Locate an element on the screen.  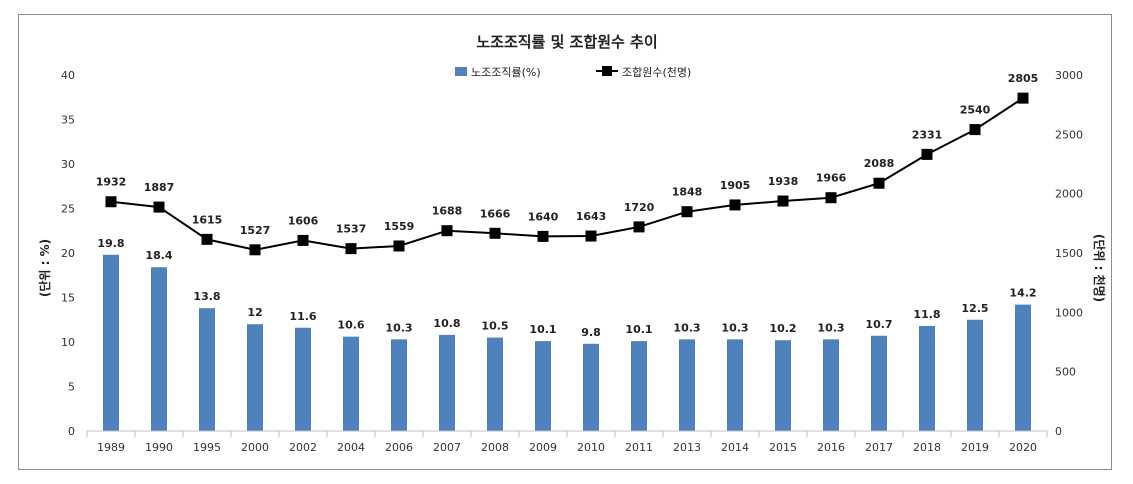
line-value-label: 1905 is located at coordinates (735, 185).